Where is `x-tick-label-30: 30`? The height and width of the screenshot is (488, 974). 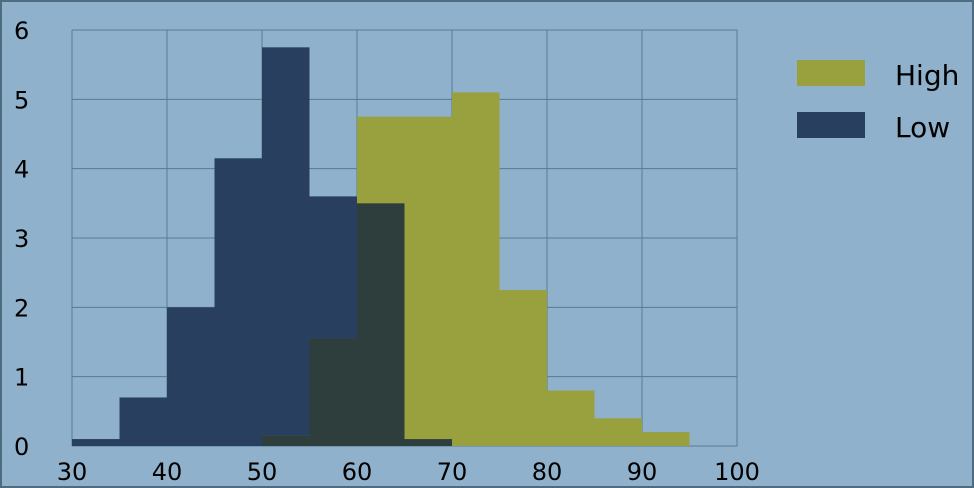
x-tick-label-30: 30 is located at coordinates (72, 472).